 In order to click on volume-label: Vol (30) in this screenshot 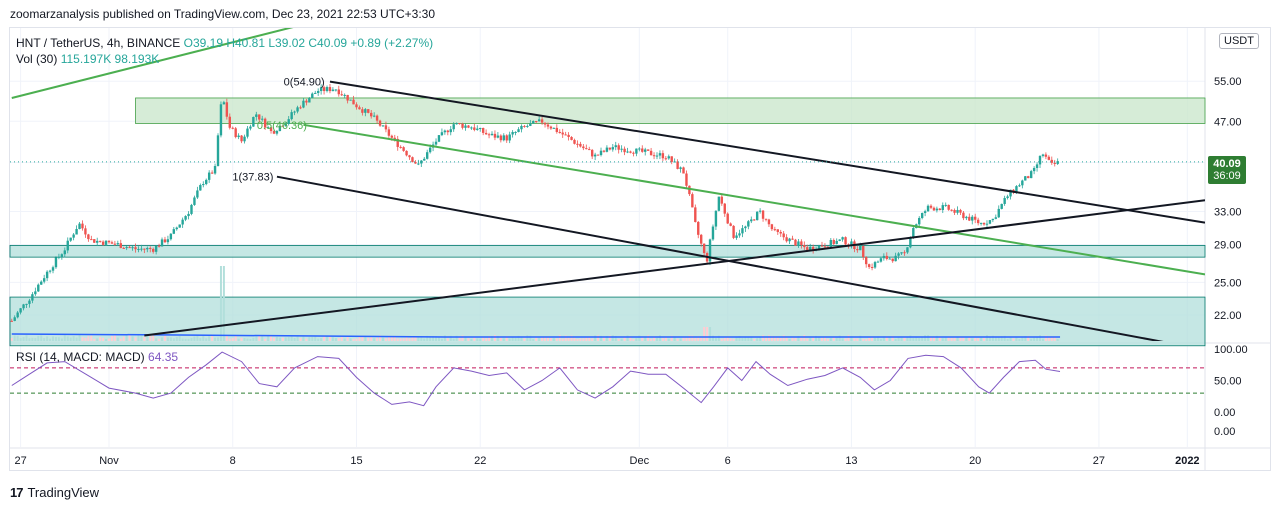, I will do `click(37, 59)`.